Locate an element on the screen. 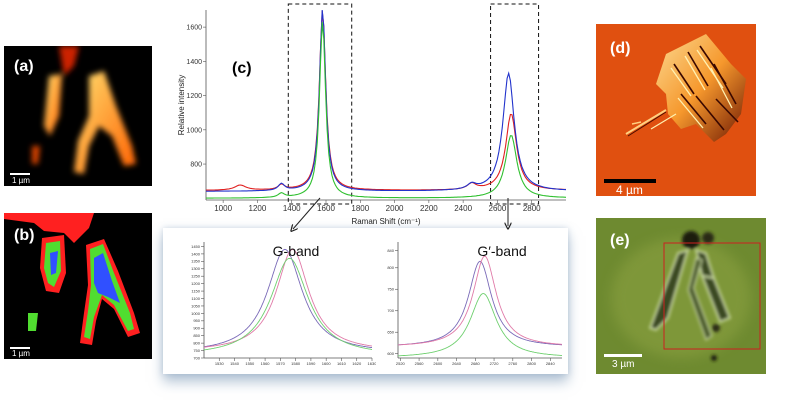 This screenshot has width=800, height=417. panel-a-scalebar is located at coordinates (20, 174).